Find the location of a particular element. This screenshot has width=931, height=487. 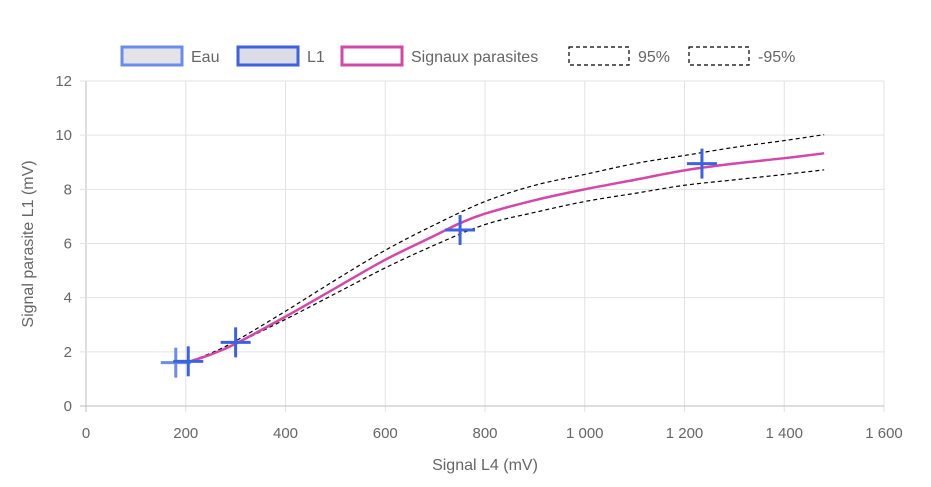

x-tick-label: 600 is located at coordinates (385, 433).